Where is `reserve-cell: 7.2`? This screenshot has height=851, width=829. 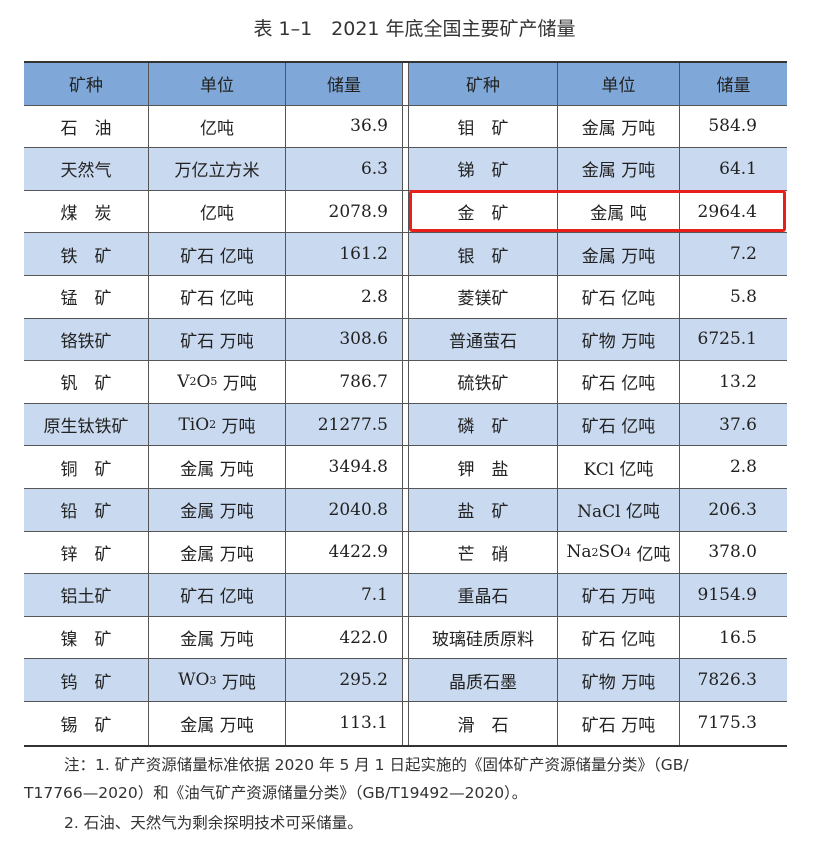 reserve-cell: 7.2 is located at coordinates (743, 254).